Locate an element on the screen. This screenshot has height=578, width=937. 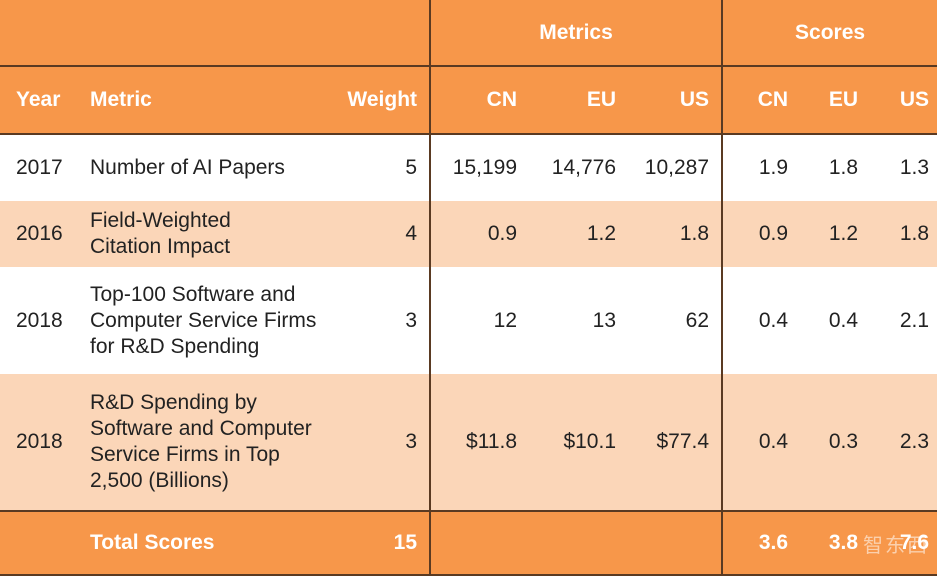
cell-scores-us: 1.8 is located at coordinates (903, 234).